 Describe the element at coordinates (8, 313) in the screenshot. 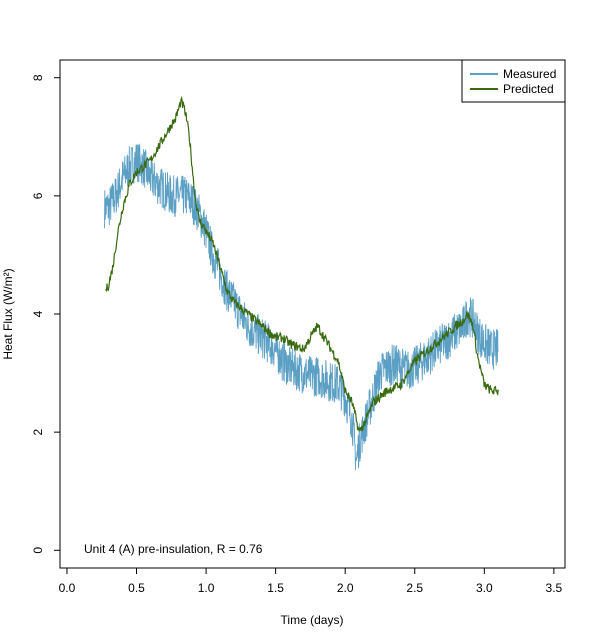

I see `y-axis-label: Heat Flux (W/m²)` at that location.